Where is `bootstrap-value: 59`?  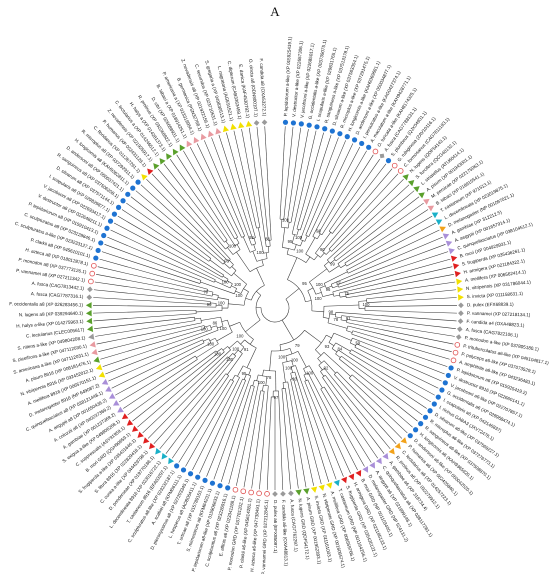
bootstrap-value: 59 is located at coordinates (357, 342).